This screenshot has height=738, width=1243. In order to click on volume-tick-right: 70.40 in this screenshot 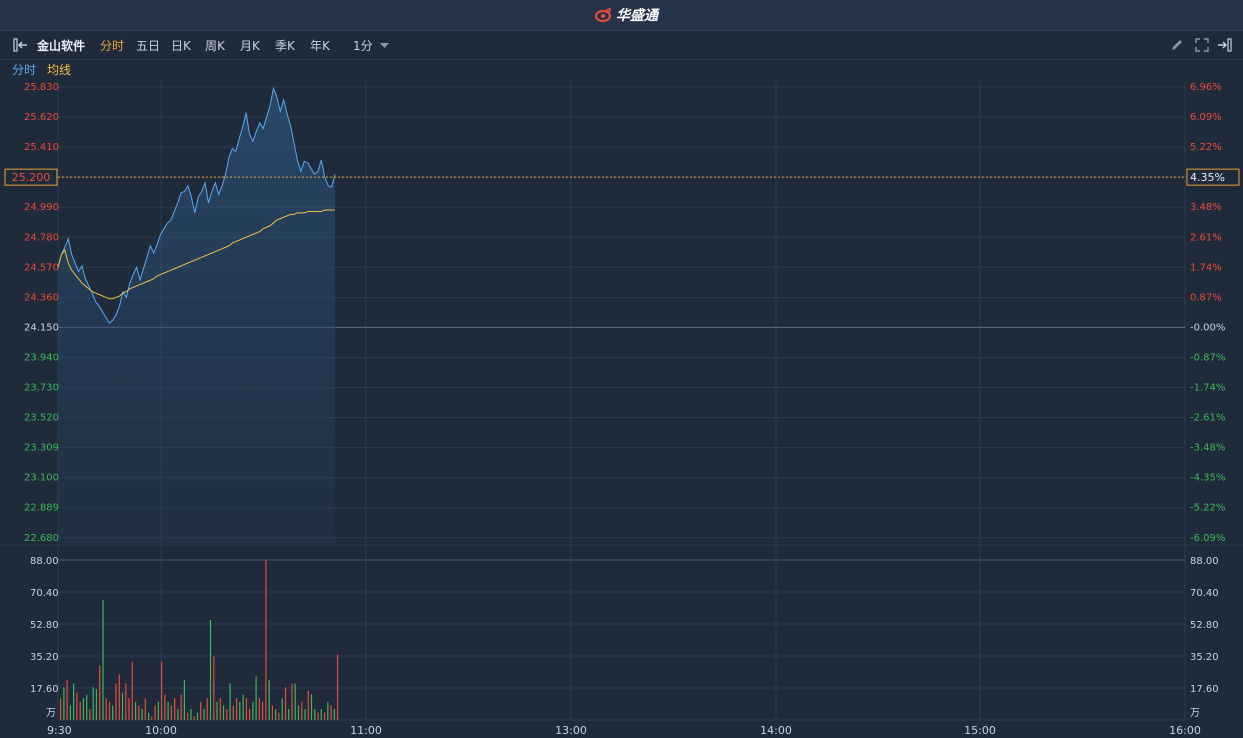, I will do `click(1204, 593)`.